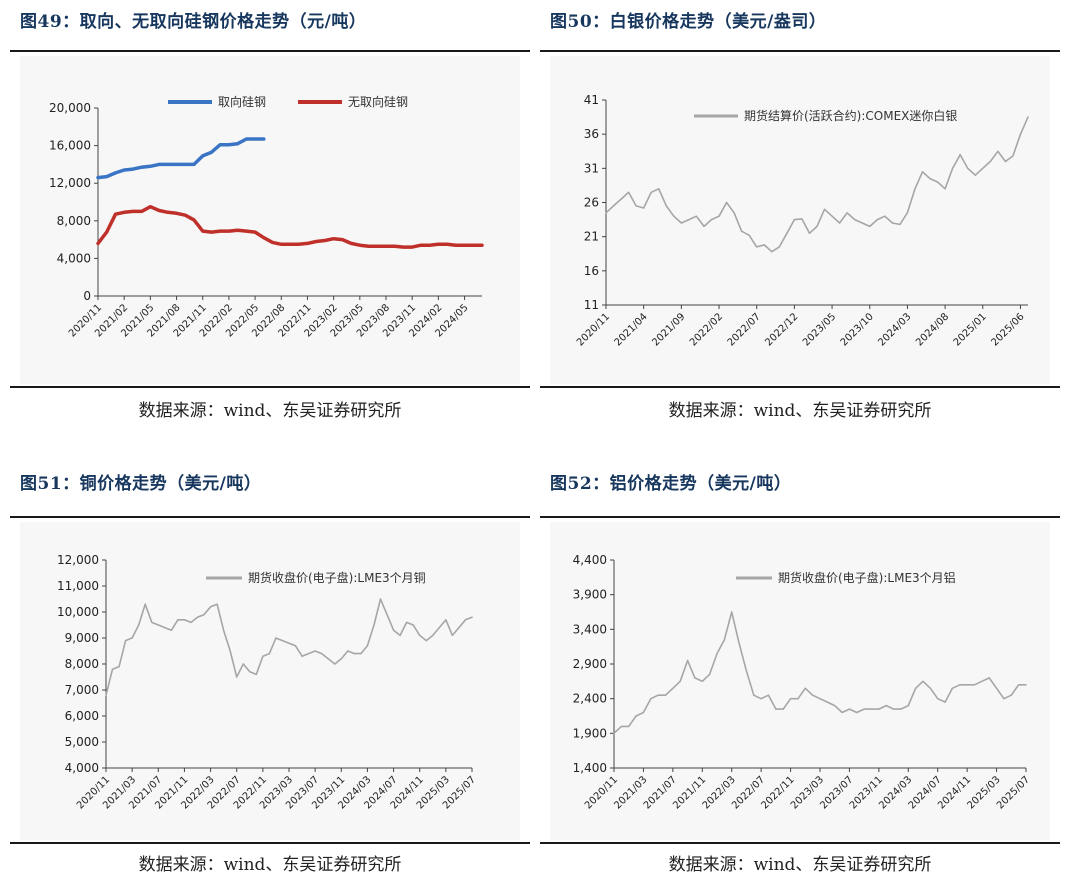 This screenshot has width=1080, height=882. Describe the element at coordinates (744, 329) in the screenshot. I see `x-tick-label: 2022/07` at that location.